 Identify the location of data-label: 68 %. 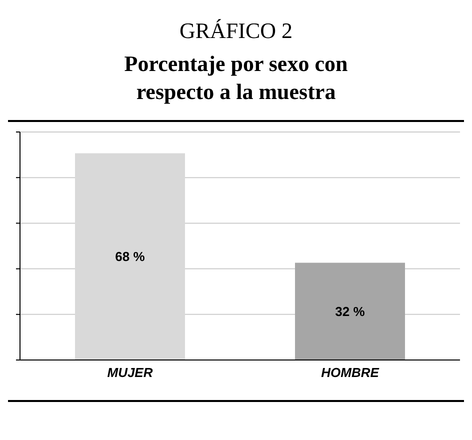
(130, 256).